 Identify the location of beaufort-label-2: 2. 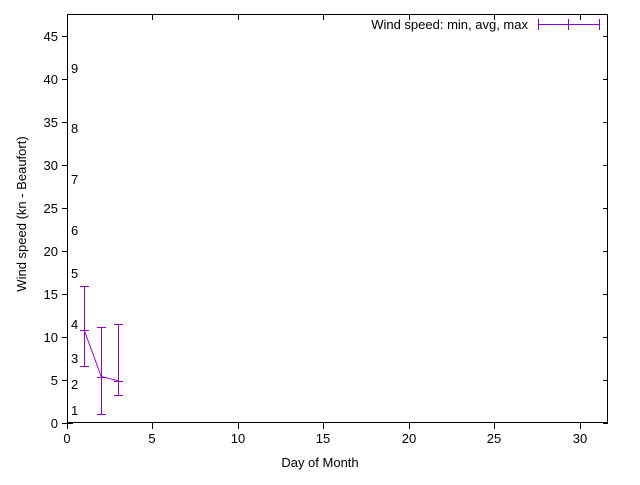
(75, 384).